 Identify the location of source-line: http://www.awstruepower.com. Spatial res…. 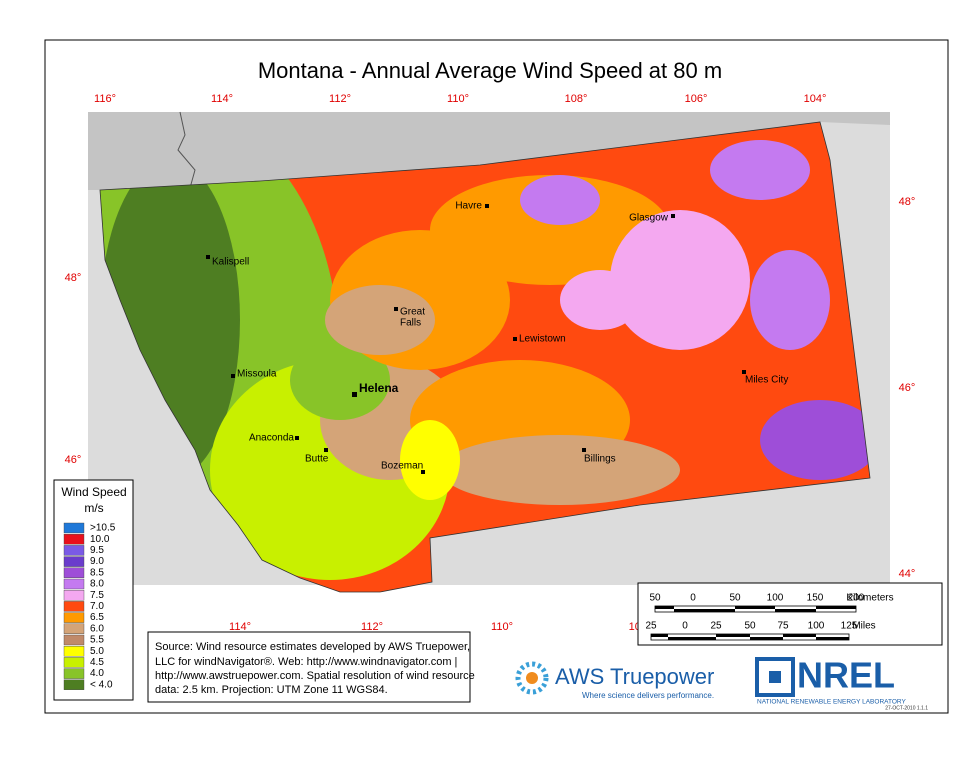
(315, 676).